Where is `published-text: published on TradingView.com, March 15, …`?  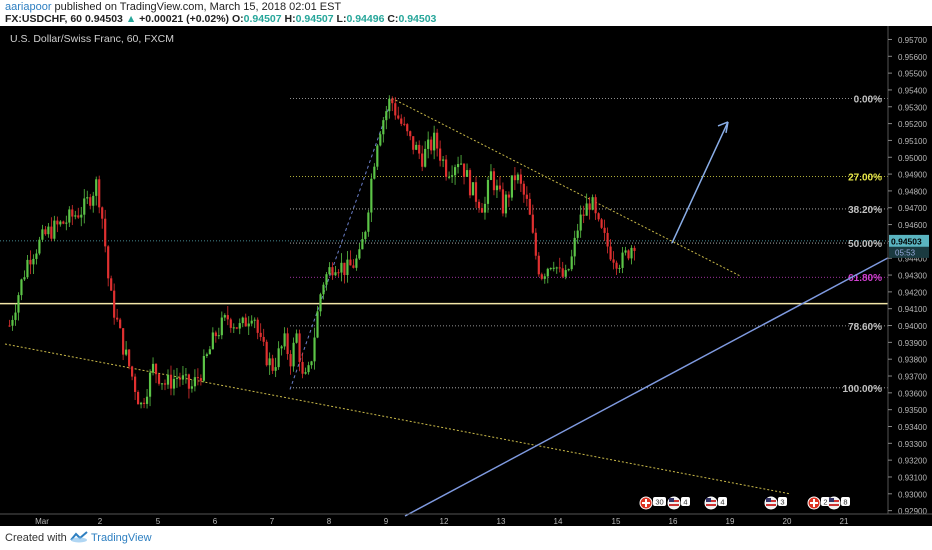 published-text: published on TradingView.com, March 15, … is located at coordinates (198, 7).